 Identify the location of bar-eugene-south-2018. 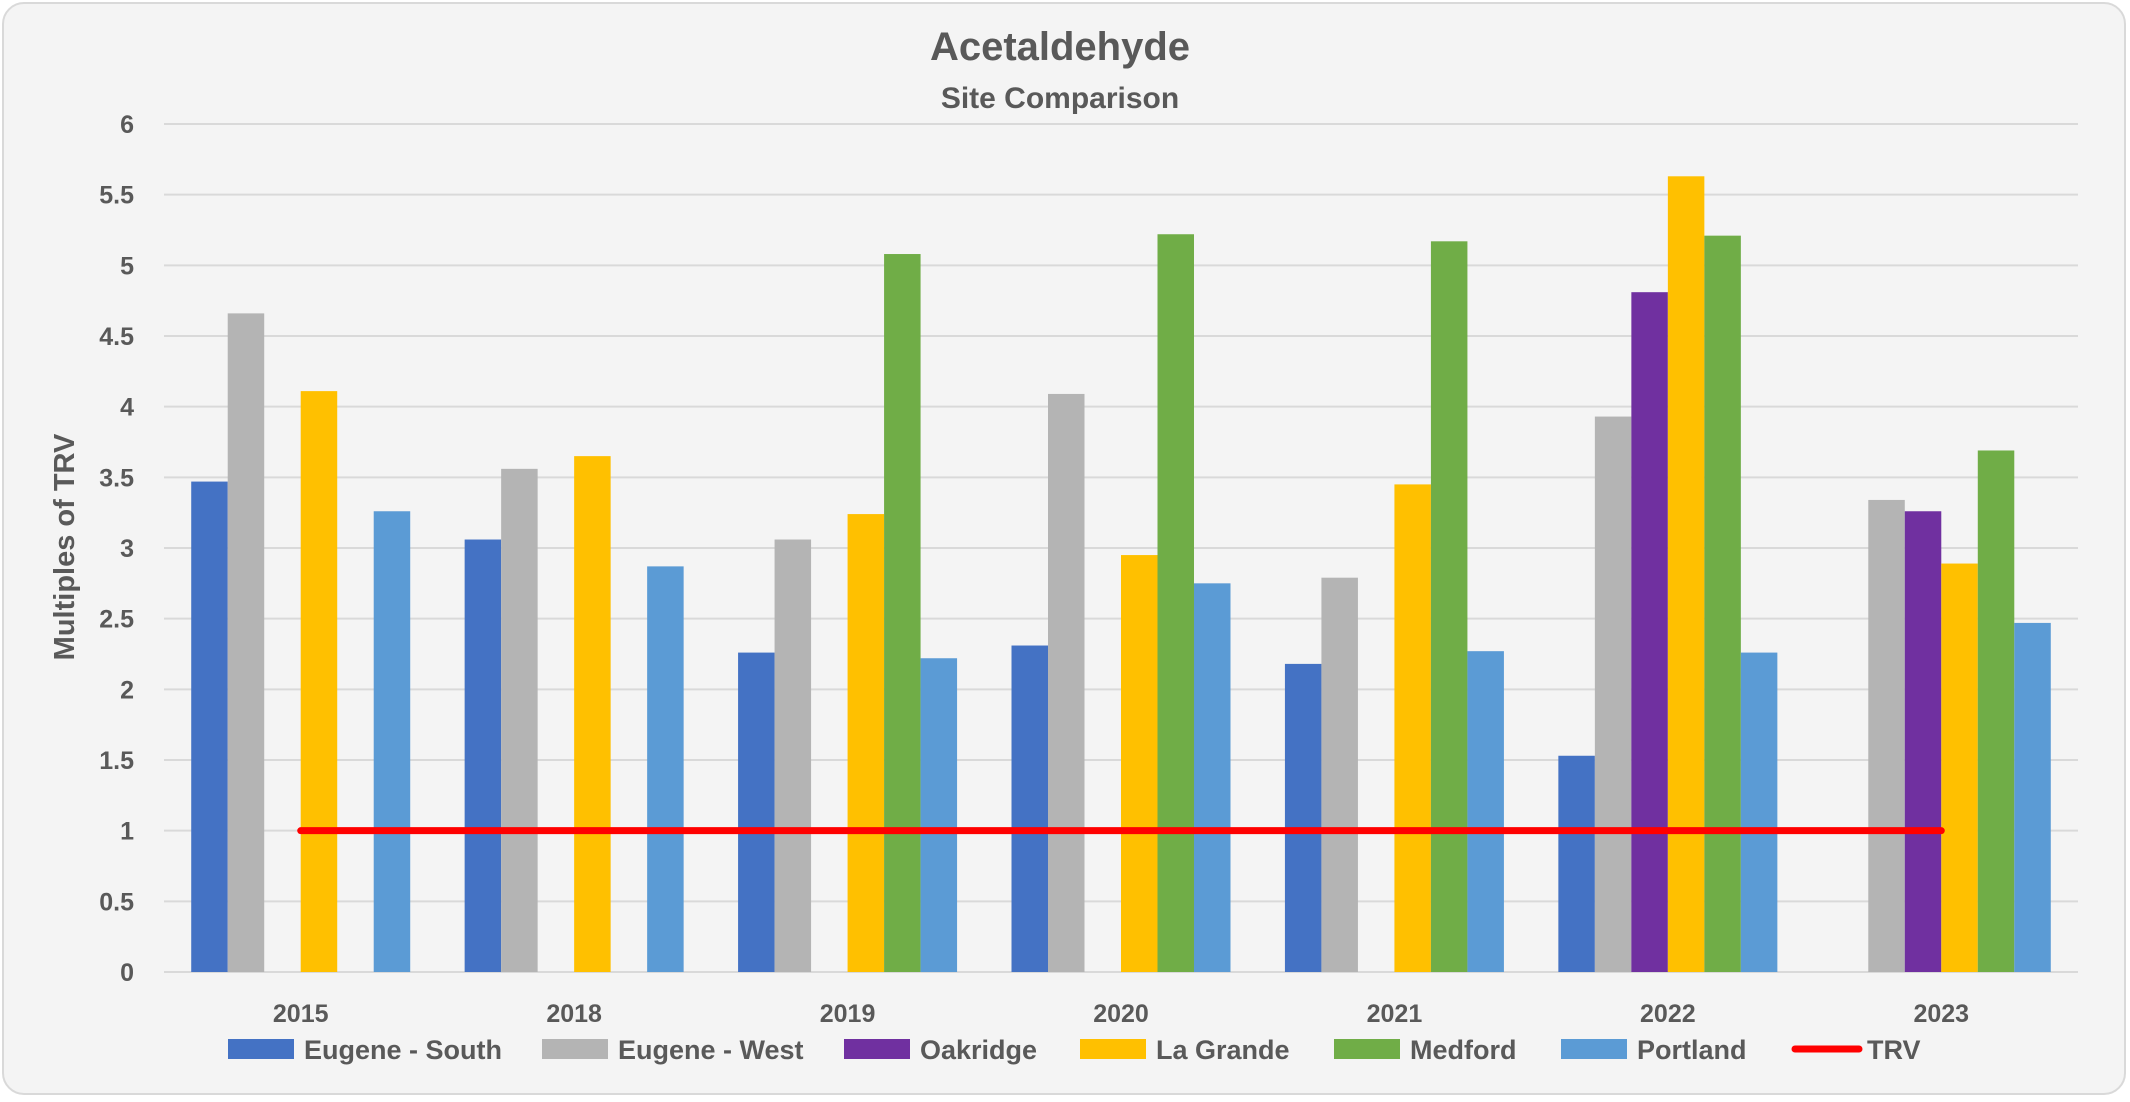
(483, 755).